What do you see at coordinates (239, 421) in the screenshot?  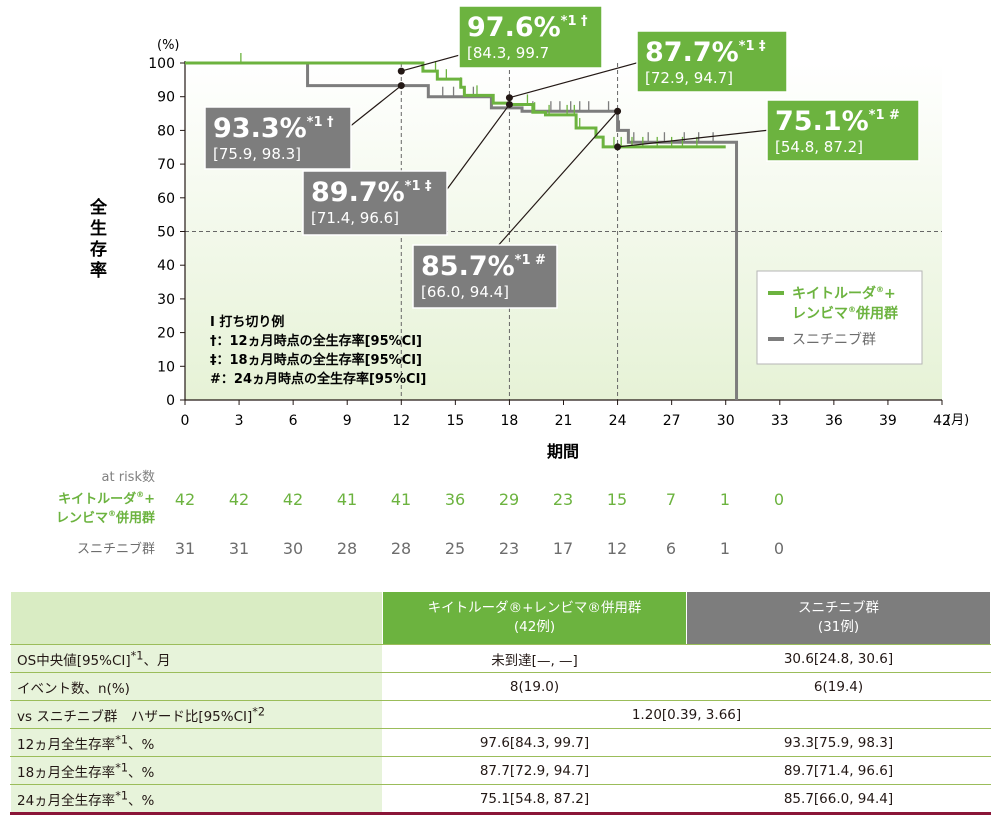 I see `x-tick-label: 3` at bounding box center [239, 421].